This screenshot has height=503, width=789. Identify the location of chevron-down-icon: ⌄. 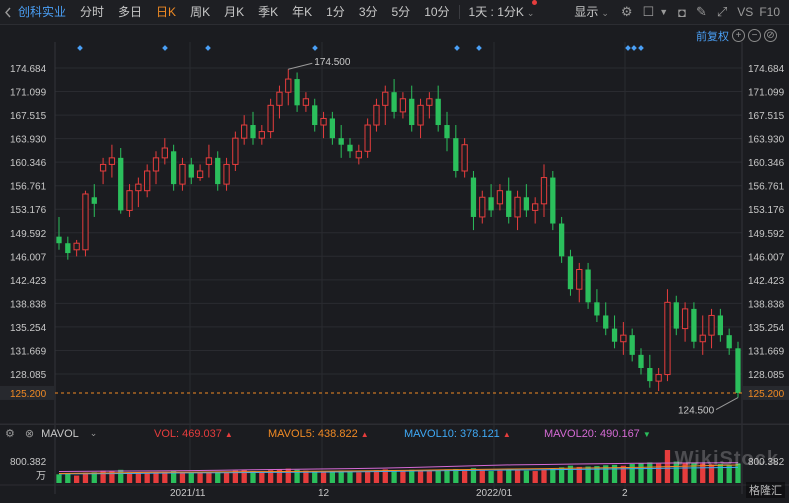
(93, 433).